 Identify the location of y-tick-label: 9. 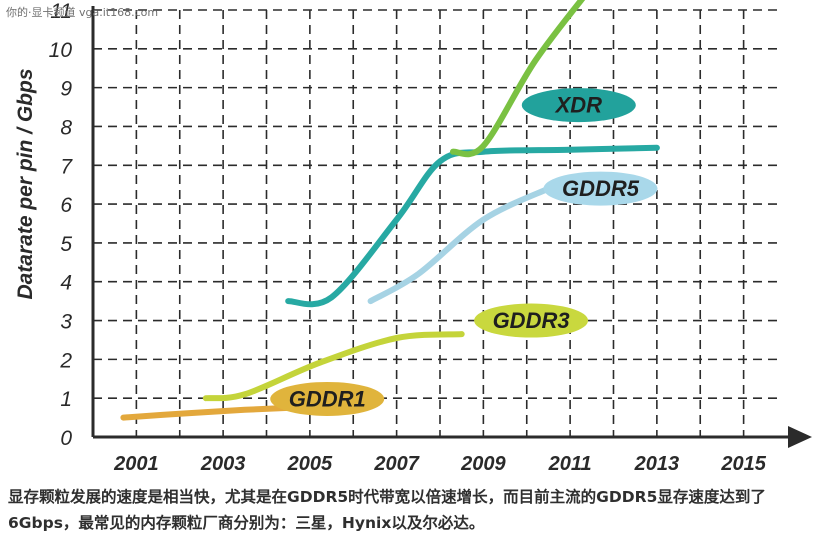
(66, 89).